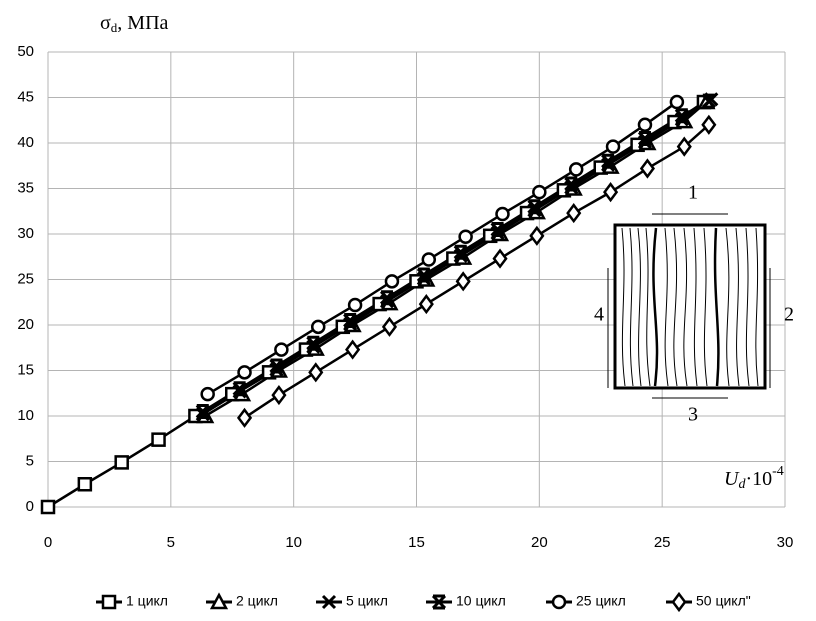 The image size is (816, 621). What do you see at coordinates (25, 324) in the screenshot?
I see `y-tick-label: 20` at bounding box center [25, 324].